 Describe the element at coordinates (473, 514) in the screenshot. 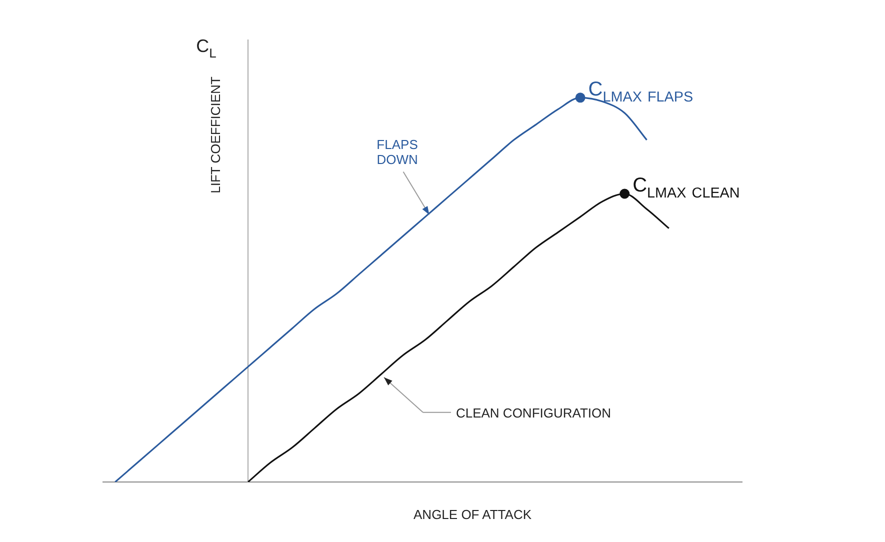

I see `x-axis-title: ANGLE OF ATTACK` at that location.